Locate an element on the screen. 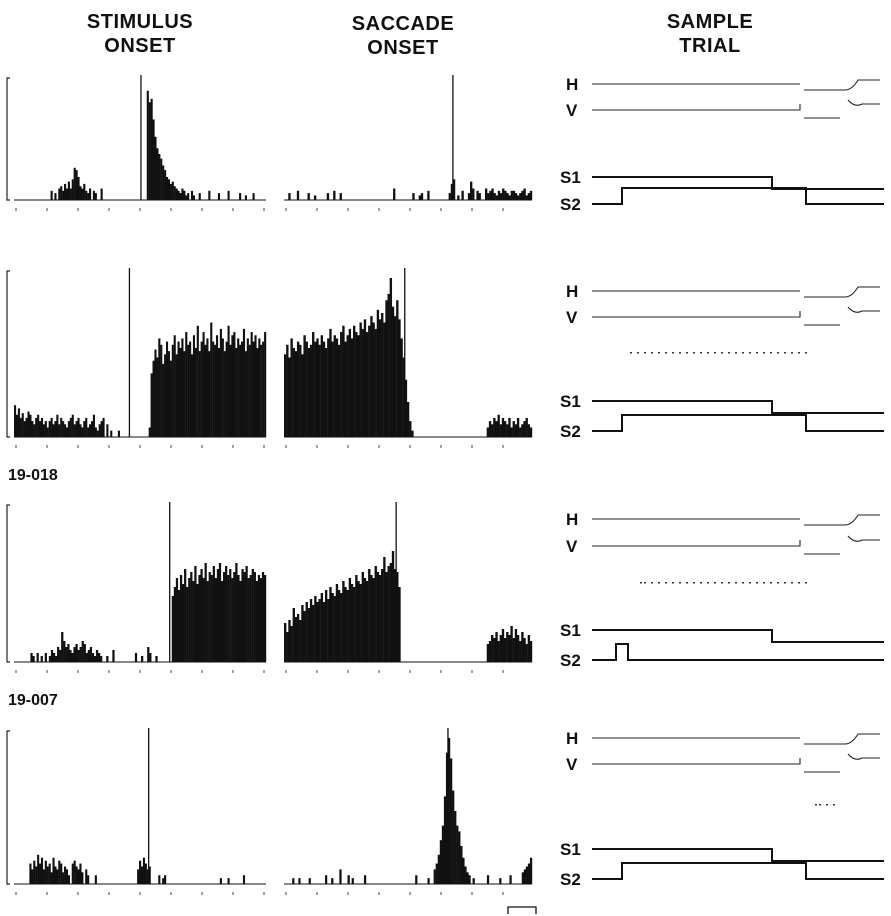 Image resolution: width=891 pixels, height=916 pixels. cell-id-label: 19-007 is located at coordinates (33, 700).